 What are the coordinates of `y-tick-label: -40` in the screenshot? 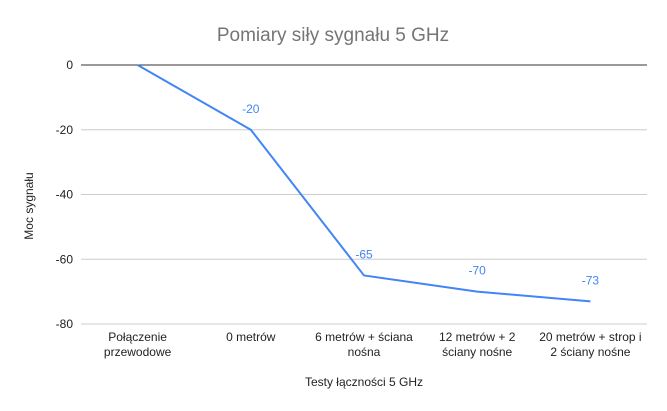 It's located at (65, 195).